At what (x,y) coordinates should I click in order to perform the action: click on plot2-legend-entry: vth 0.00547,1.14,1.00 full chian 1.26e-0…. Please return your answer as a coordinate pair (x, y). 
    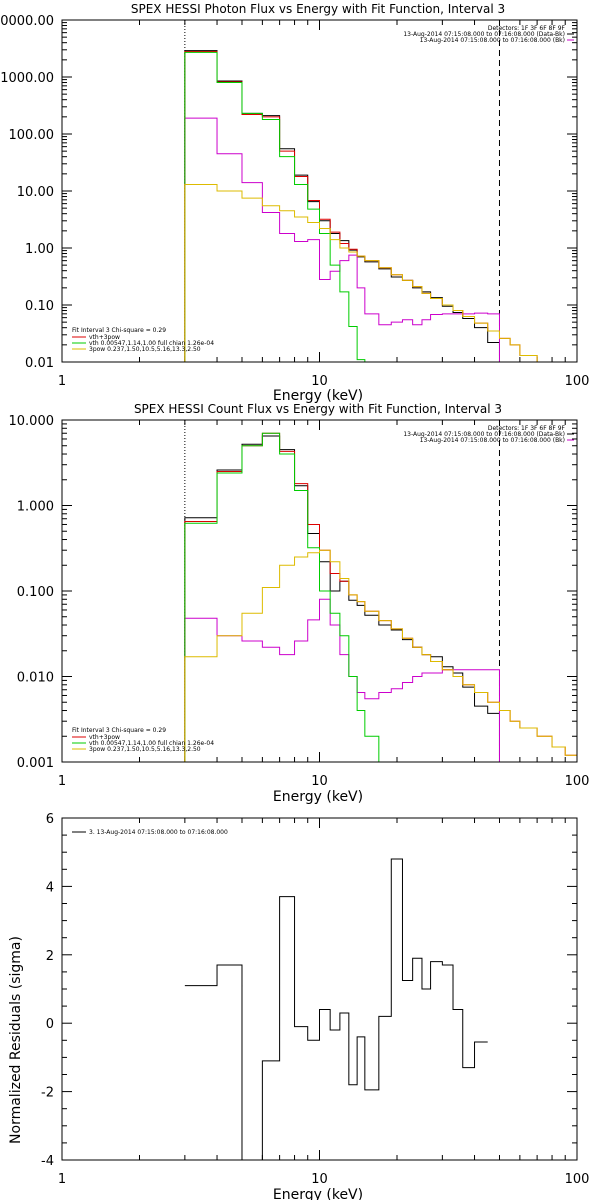
    Looking at the image, I should click on (151, 743).